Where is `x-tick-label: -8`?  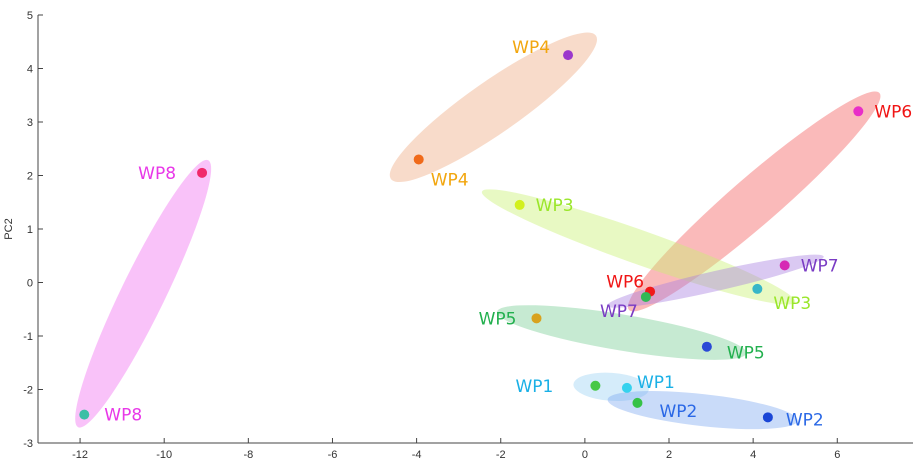
x-tick-label: -8 is located at coordinates (248, 455).